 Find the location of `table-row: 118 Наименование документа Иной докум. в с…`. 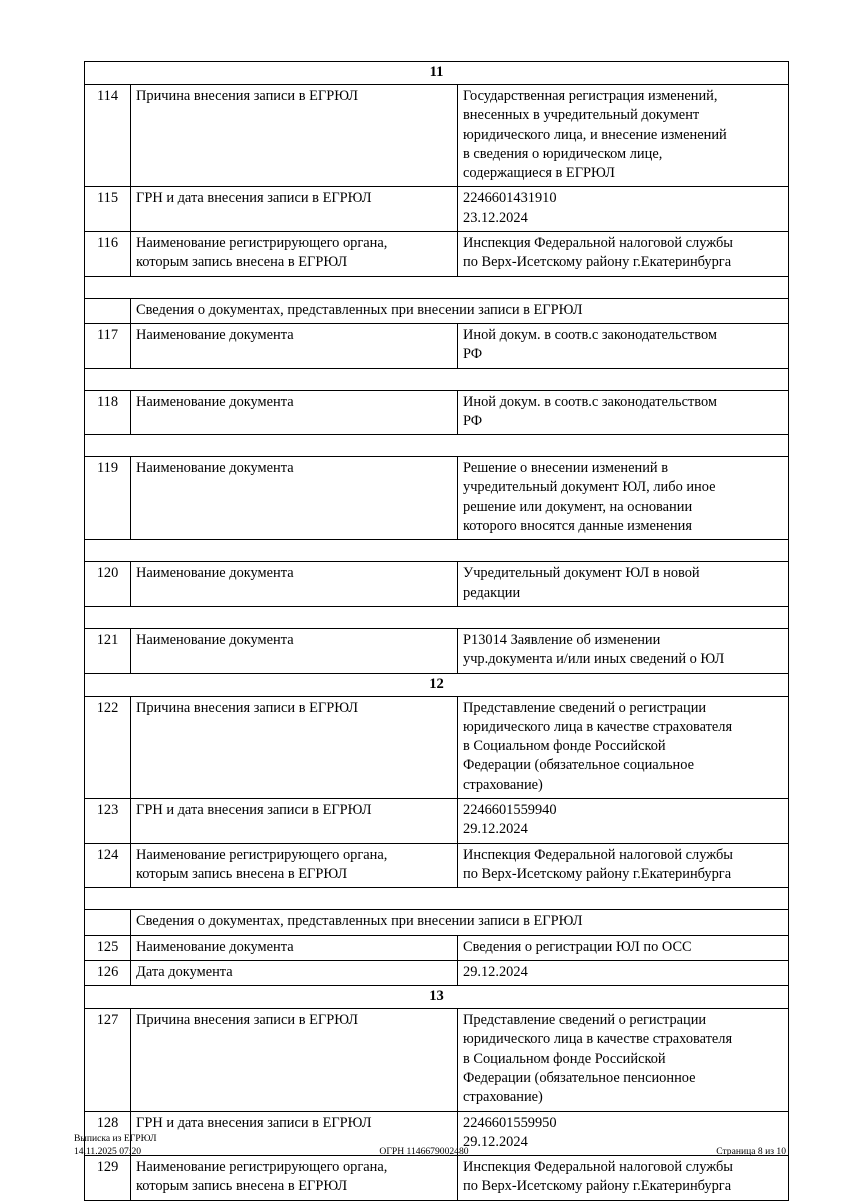

table-row: 118 Наименование документа Иной докум. в с… is located at coordinates (436, 412).